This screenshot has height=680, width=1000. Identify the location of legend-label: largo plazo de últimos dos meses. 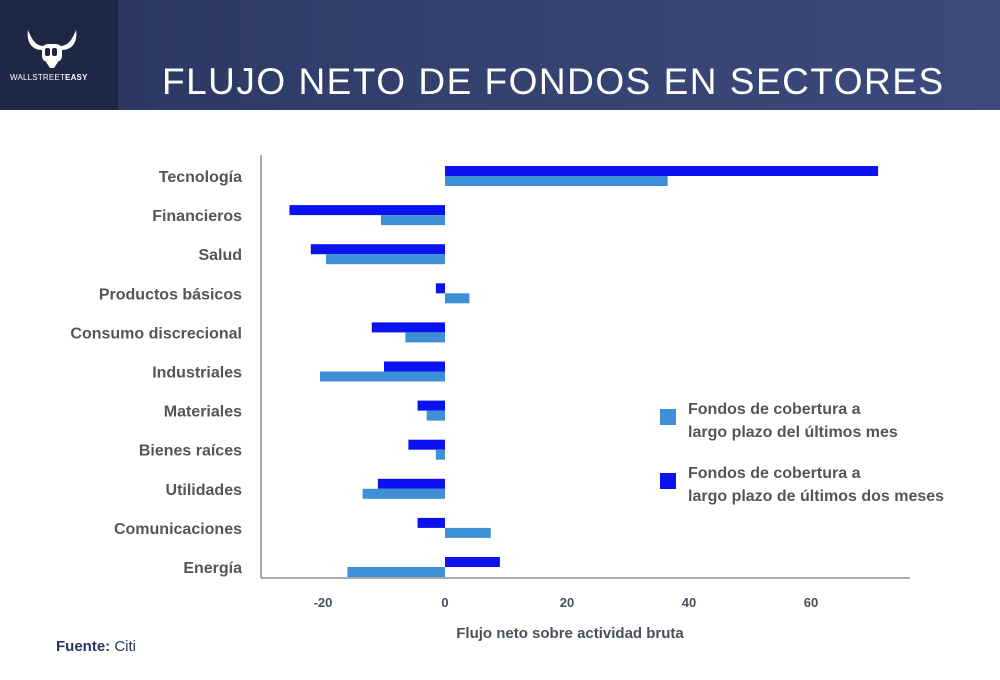
(816, 496).